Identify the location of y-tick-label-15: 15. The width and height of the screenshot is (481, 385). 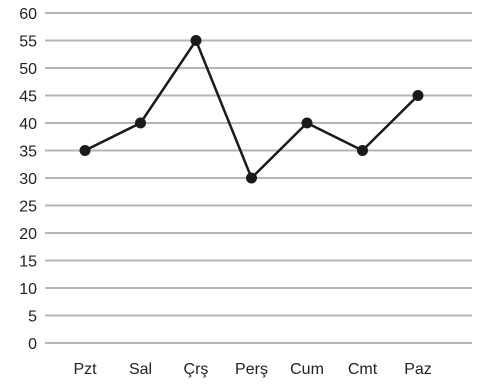
(28, 262).